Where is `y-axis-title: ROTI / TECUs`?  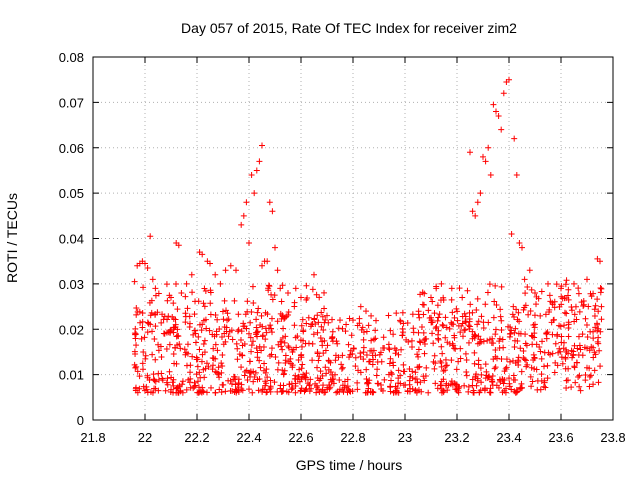
y-axis-title: ROTI / TECUs is located at coordinates (12, 238).